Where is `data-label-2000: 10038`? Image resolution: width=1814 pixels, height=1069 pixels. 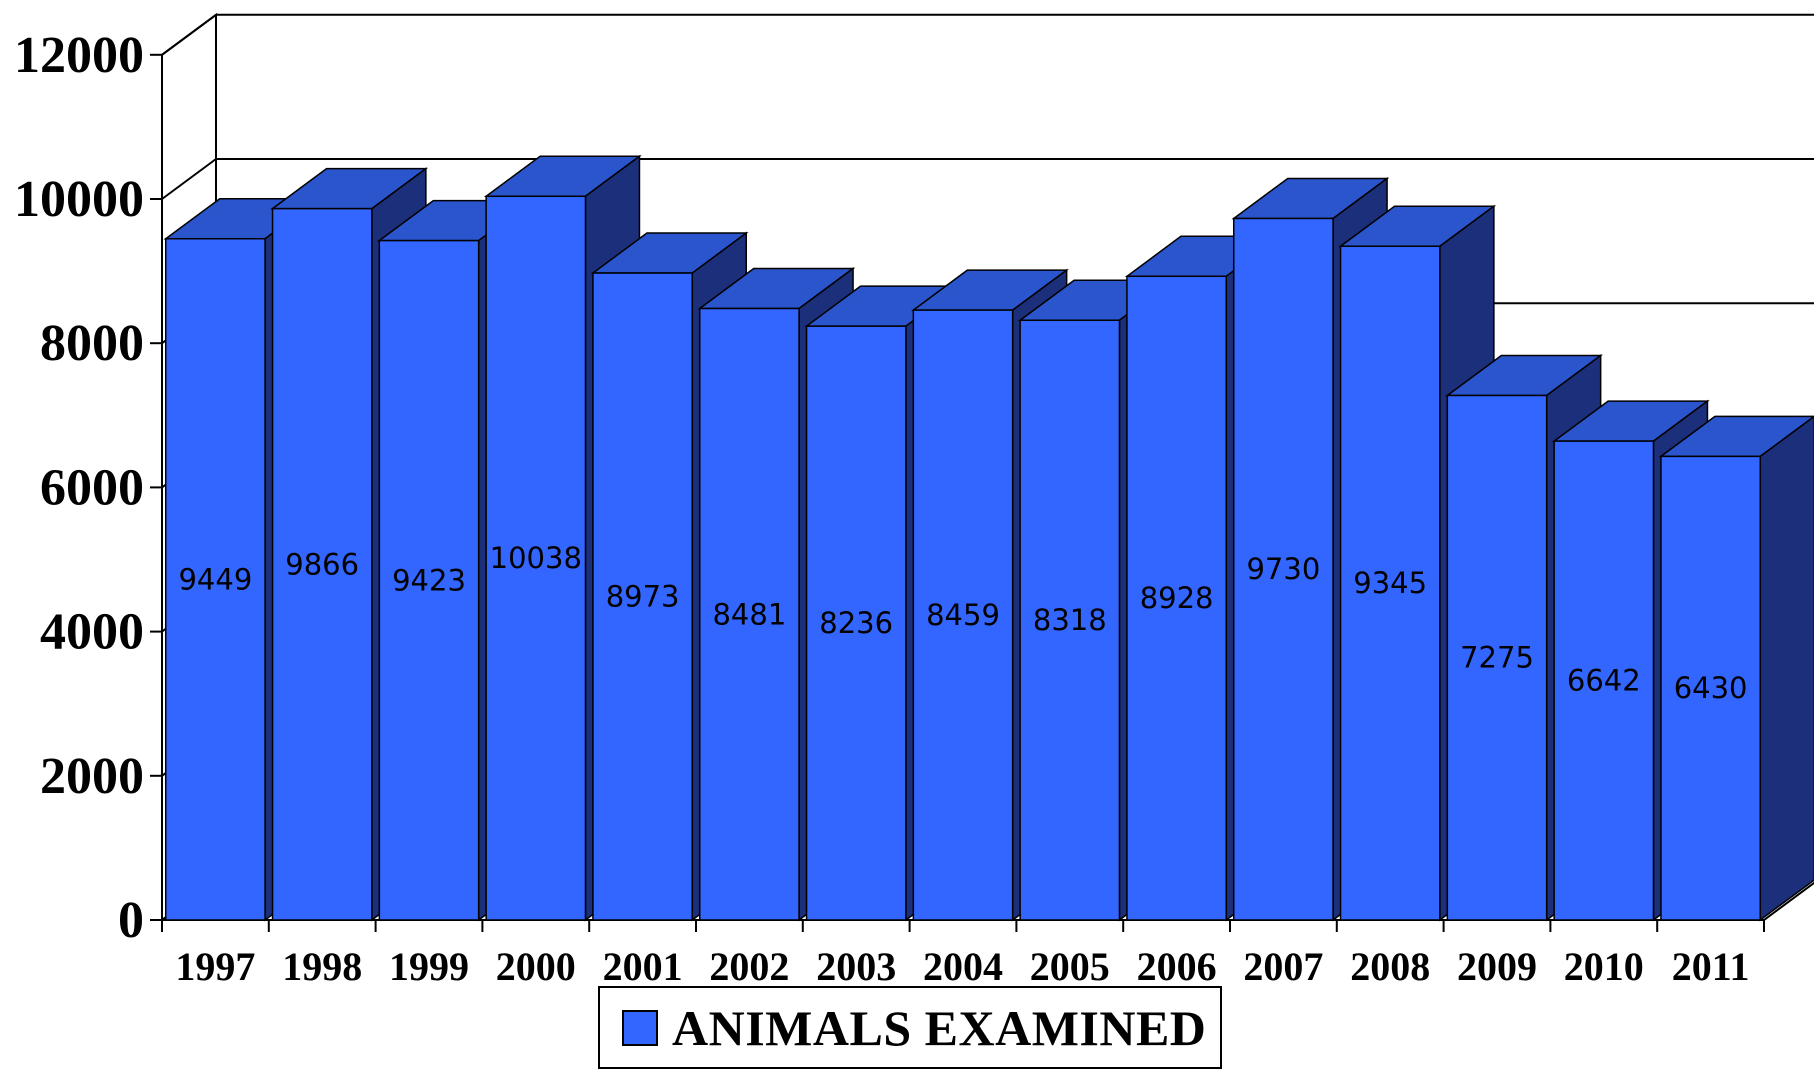
data-label-2000: 10038 is located at coordinates (536, 558).